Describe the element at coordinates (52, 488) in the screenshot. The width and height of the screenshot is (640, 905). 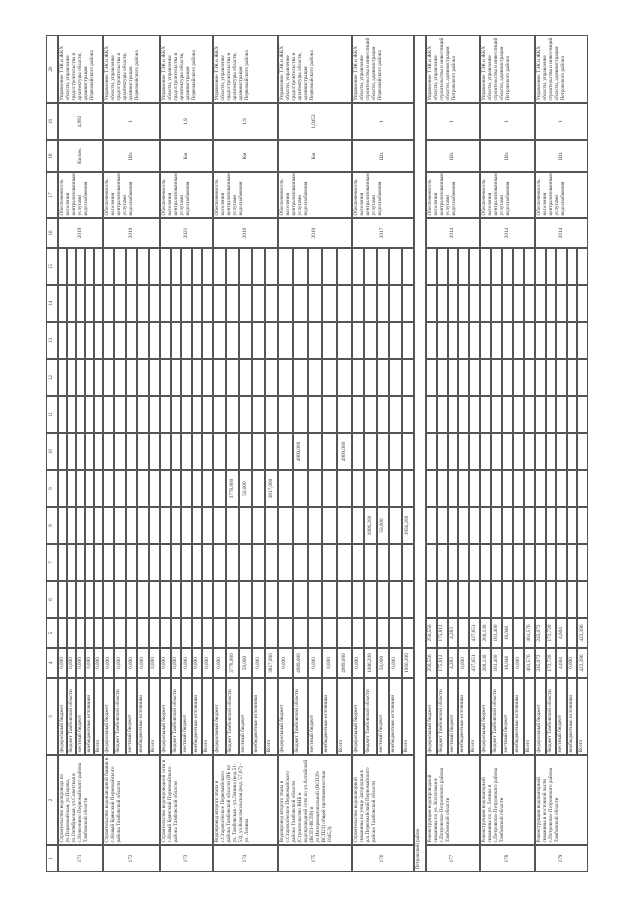
I see `column-number-9: 9` at that location.